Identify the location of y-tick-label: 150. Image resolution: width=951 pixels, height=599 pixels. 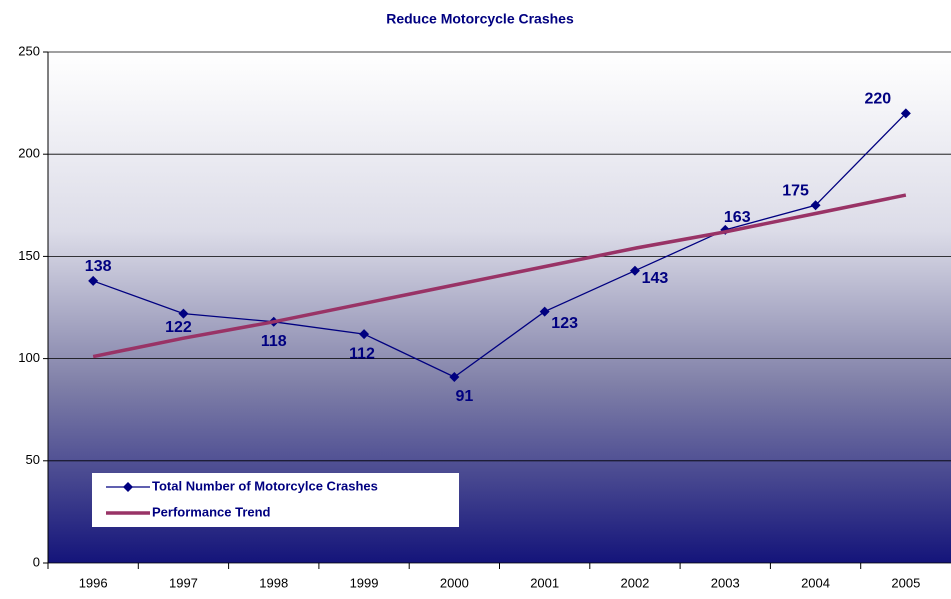
(29, 255).